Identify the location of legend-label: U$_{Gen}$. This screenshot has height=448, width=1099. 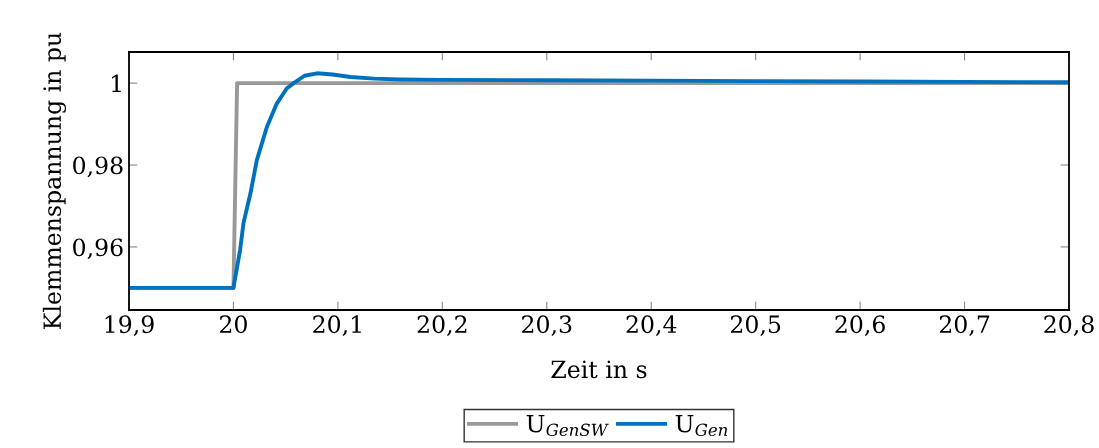
(701, 425).